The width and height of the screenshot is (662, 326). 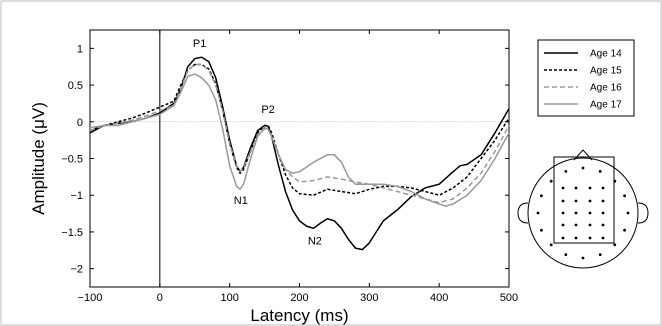 I want to click on y-axis-label: Amplitude (μV), so click(x=38, y=158).